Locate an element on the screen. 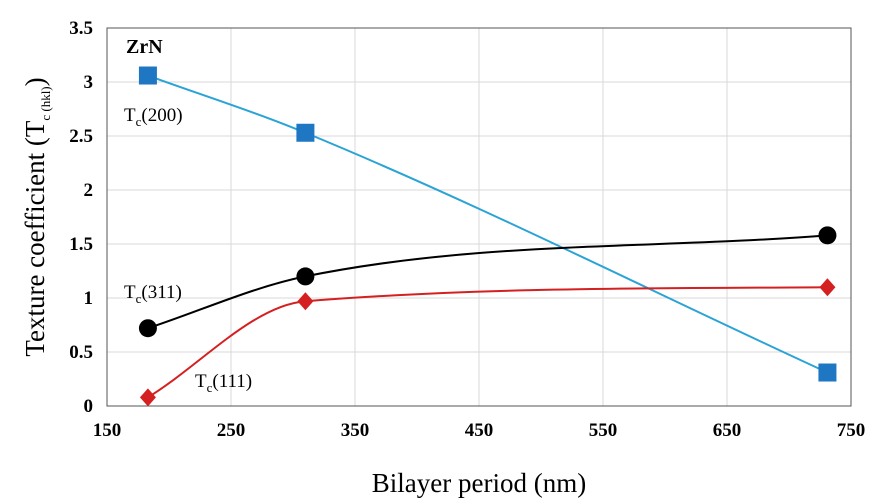 This screenshot has height=504, width=877. series-line-tc311 is located at coordinates (487, 282).